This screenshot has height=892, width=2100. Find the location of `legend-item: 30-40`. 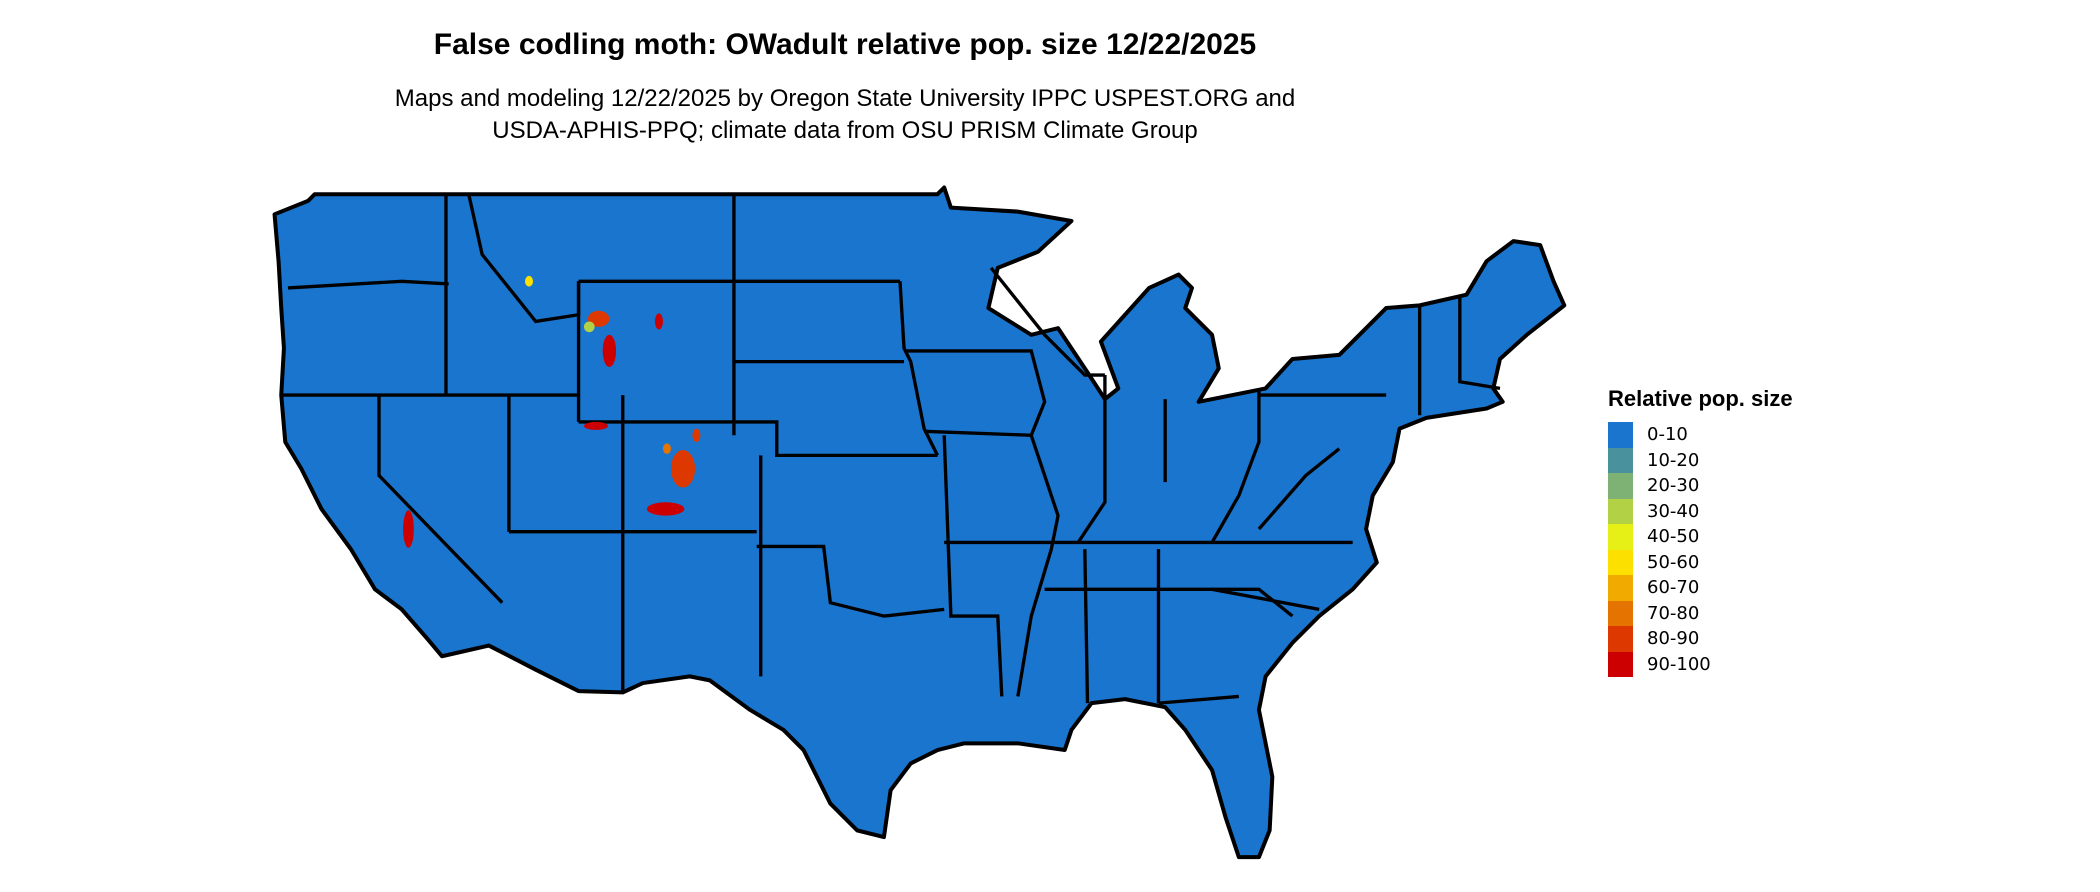

legend-item: 30-40 is located at coordinates (1700, 511).